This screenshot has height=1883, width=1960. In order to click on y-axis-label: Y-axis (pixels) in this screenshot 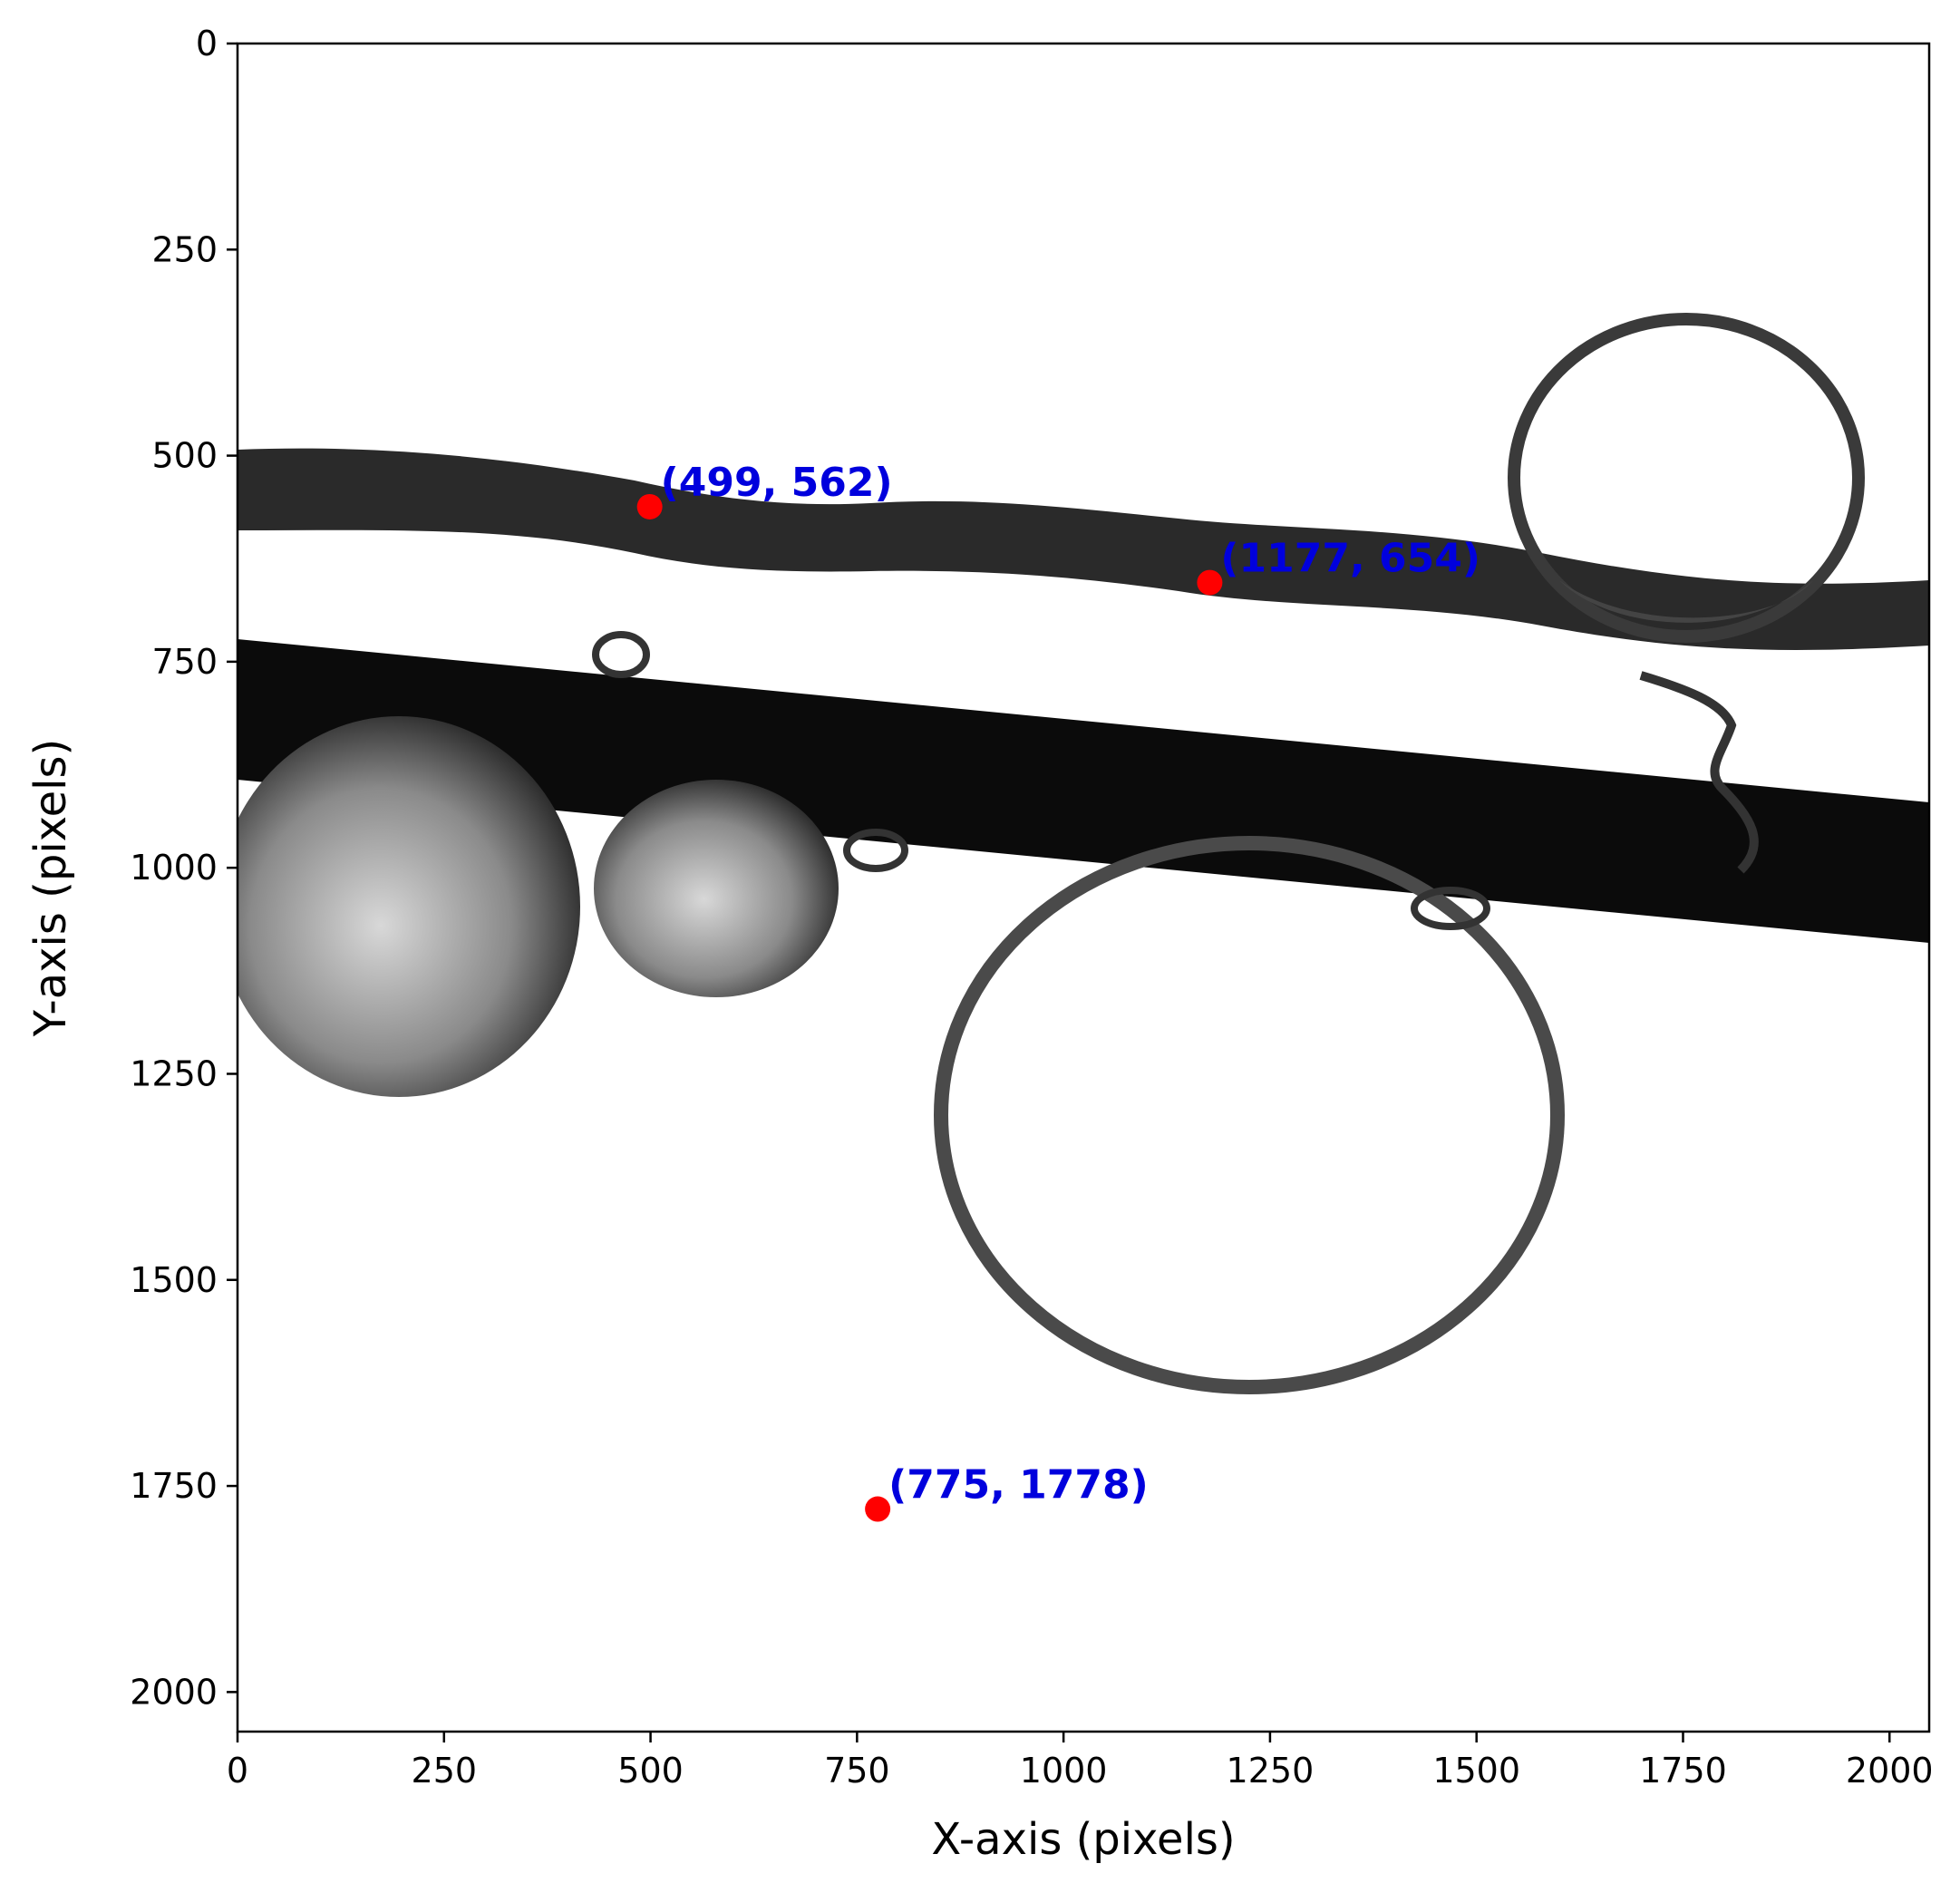, I will do `click(50, 888)`.